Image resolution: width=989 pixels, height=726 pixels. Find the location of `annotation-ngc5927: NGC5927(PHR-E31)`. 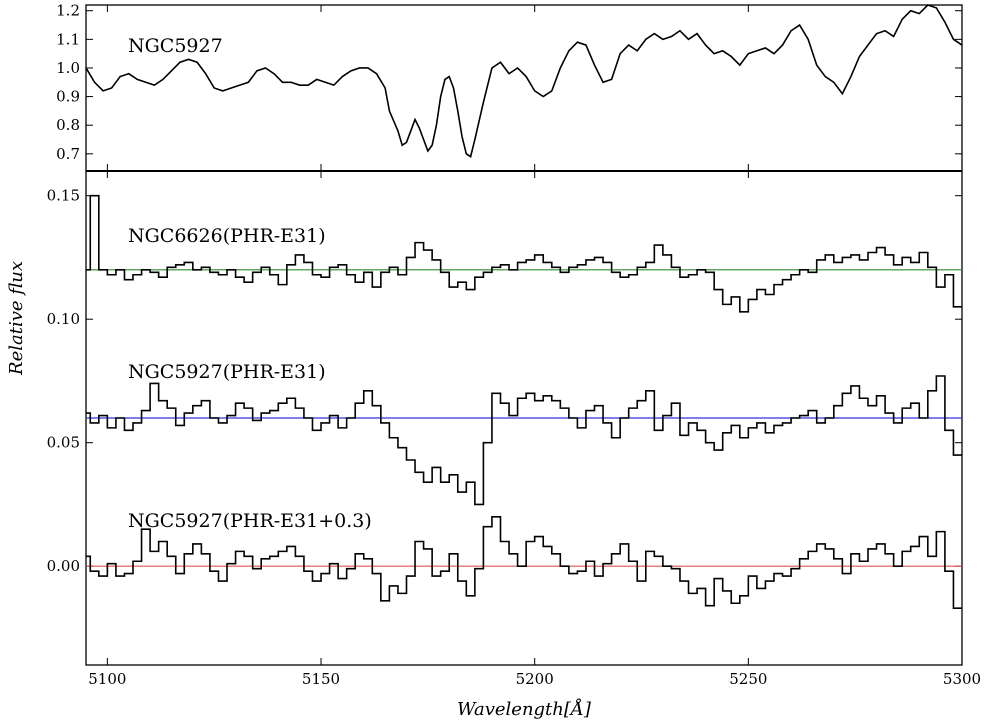

annotation-ngc5927: NGC5927(PHR-E31) is located at coordinates (227, 372).